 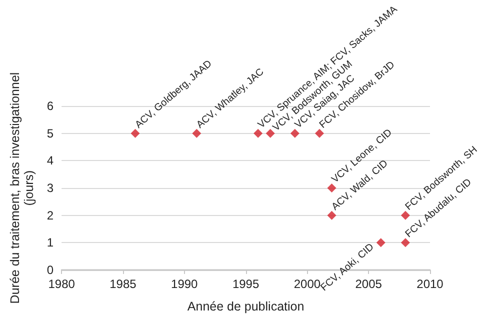 I want to click on x-tick-label: 1985, so click(x=123, y=284).